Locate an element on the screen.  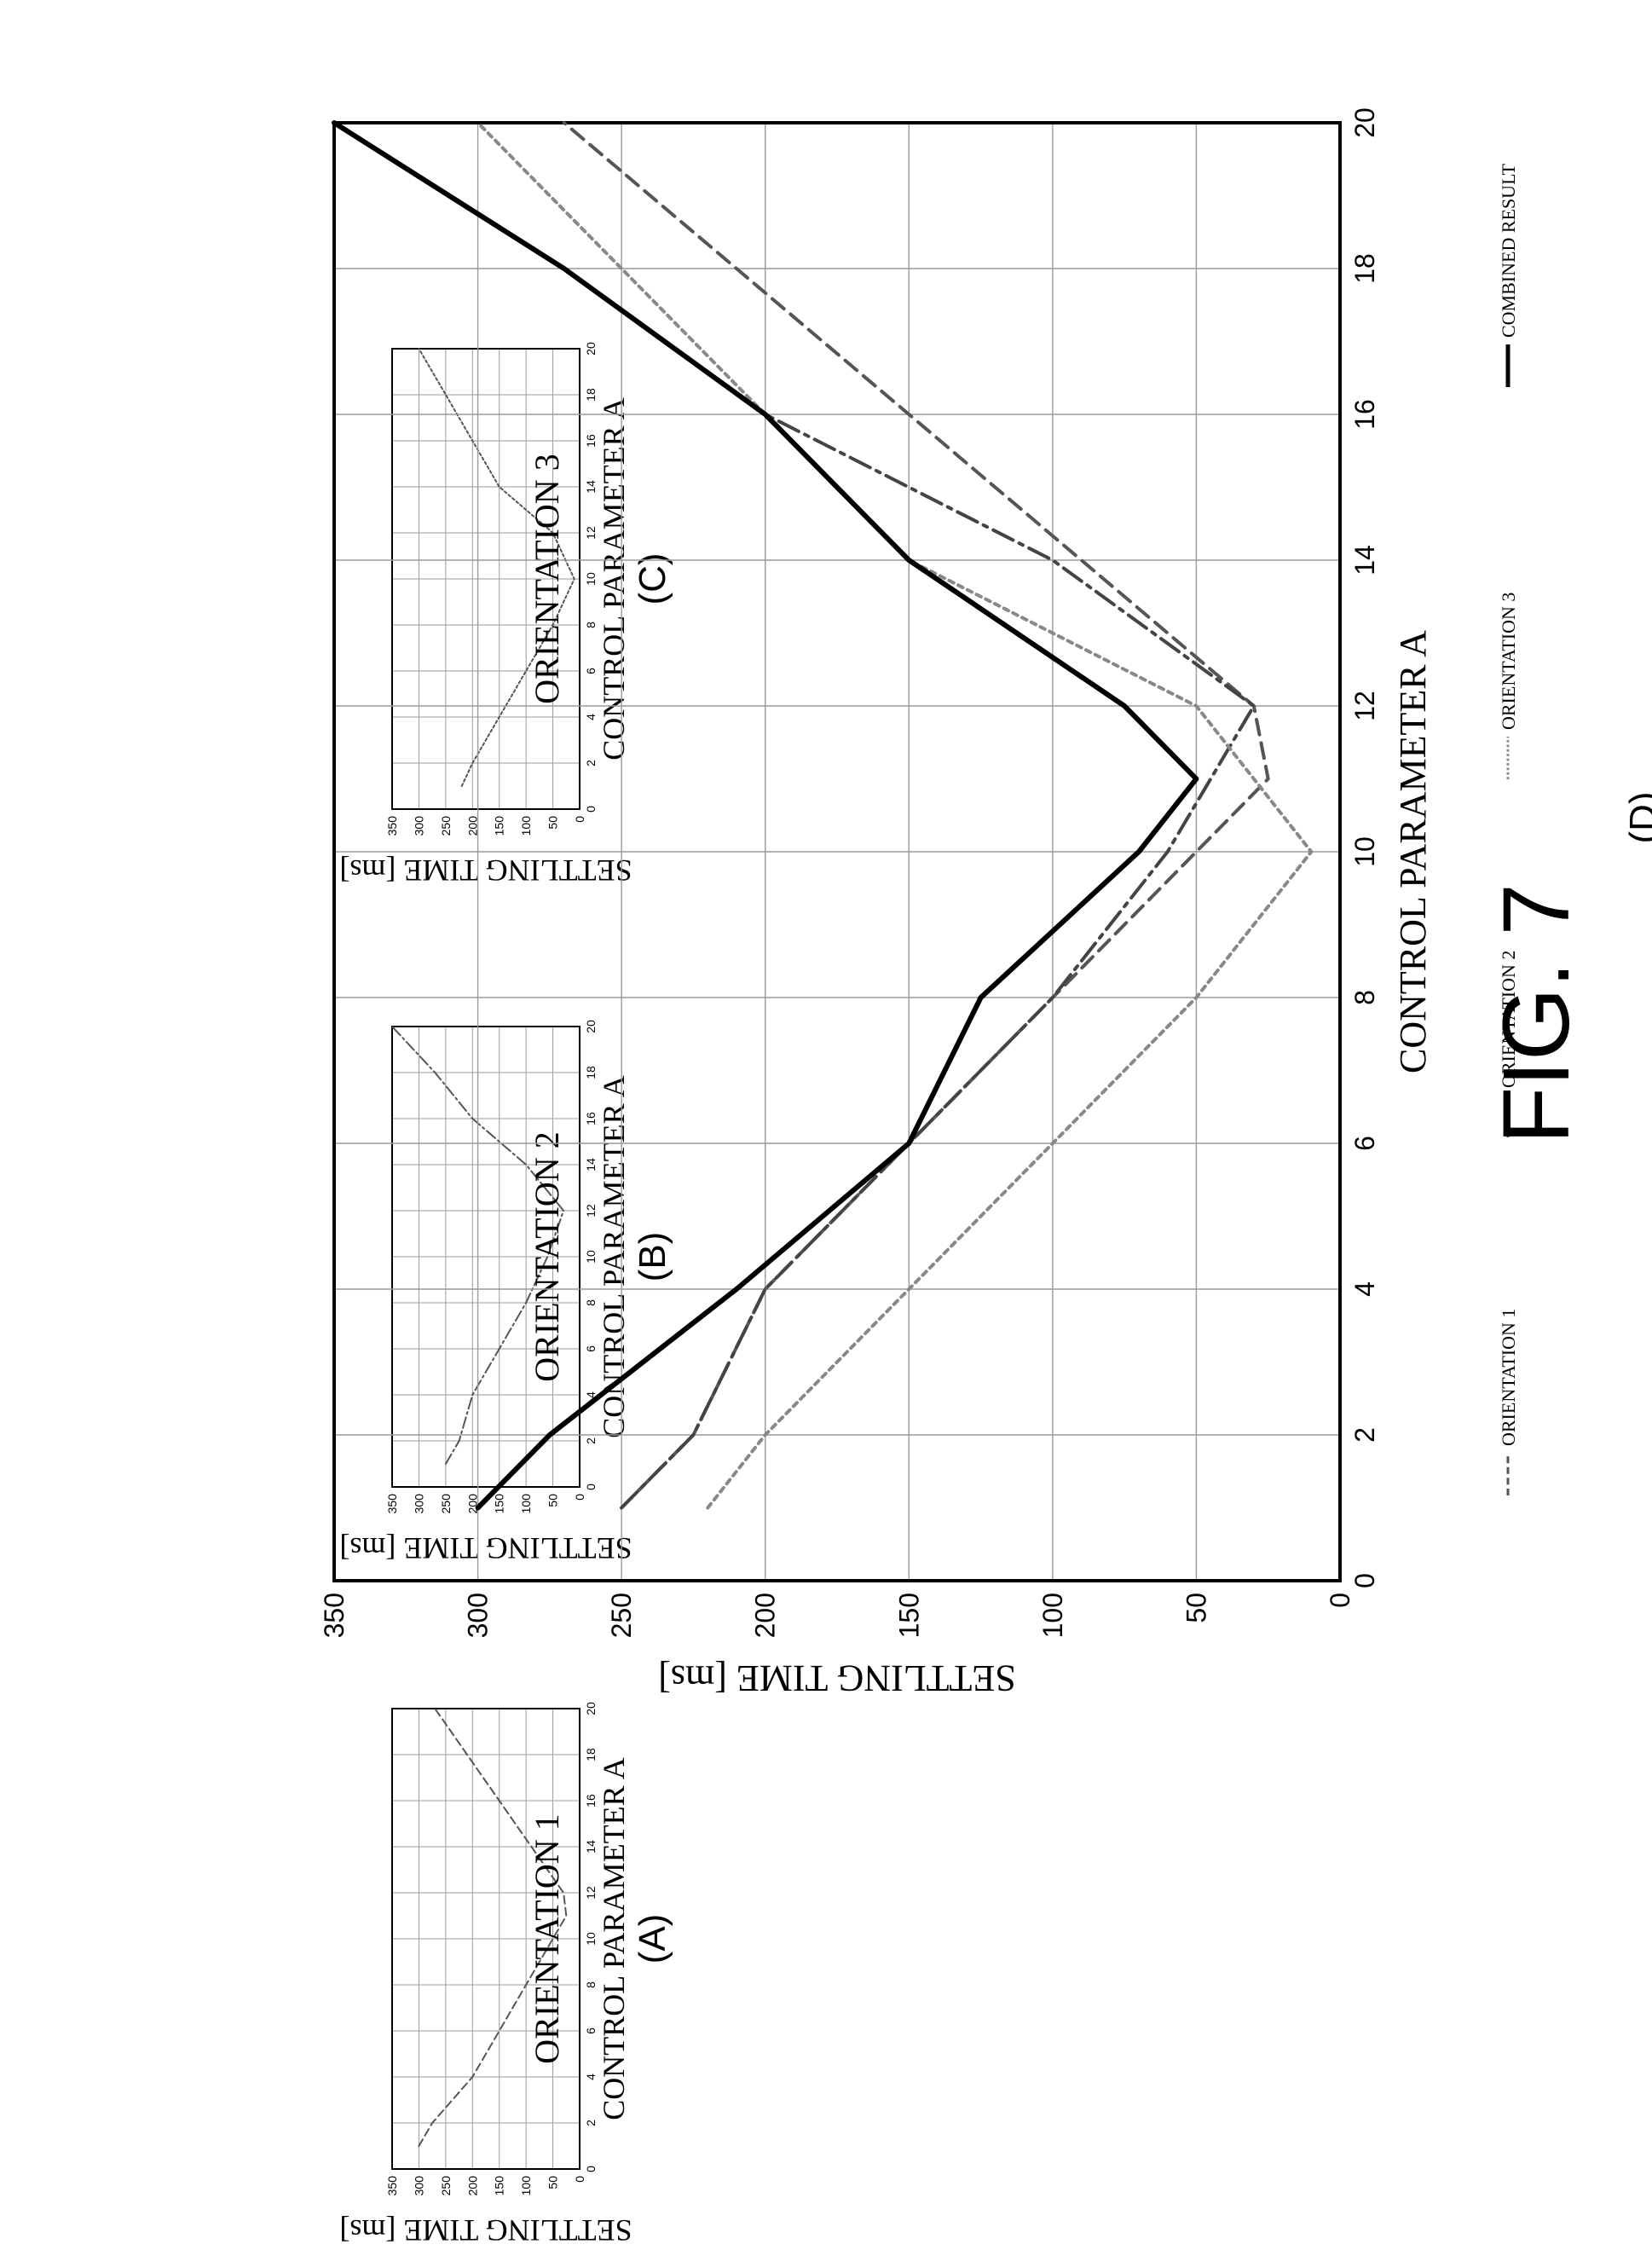
chart-title: ORIENTATION 1 is located at coordinates (547, 1938).